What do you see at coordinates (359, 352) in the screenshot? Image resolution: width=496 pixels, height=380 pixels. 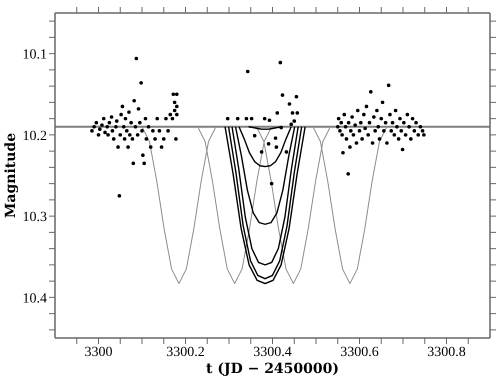 I see `x-tick-label: 3300.6` at bounding box center [359, 352].